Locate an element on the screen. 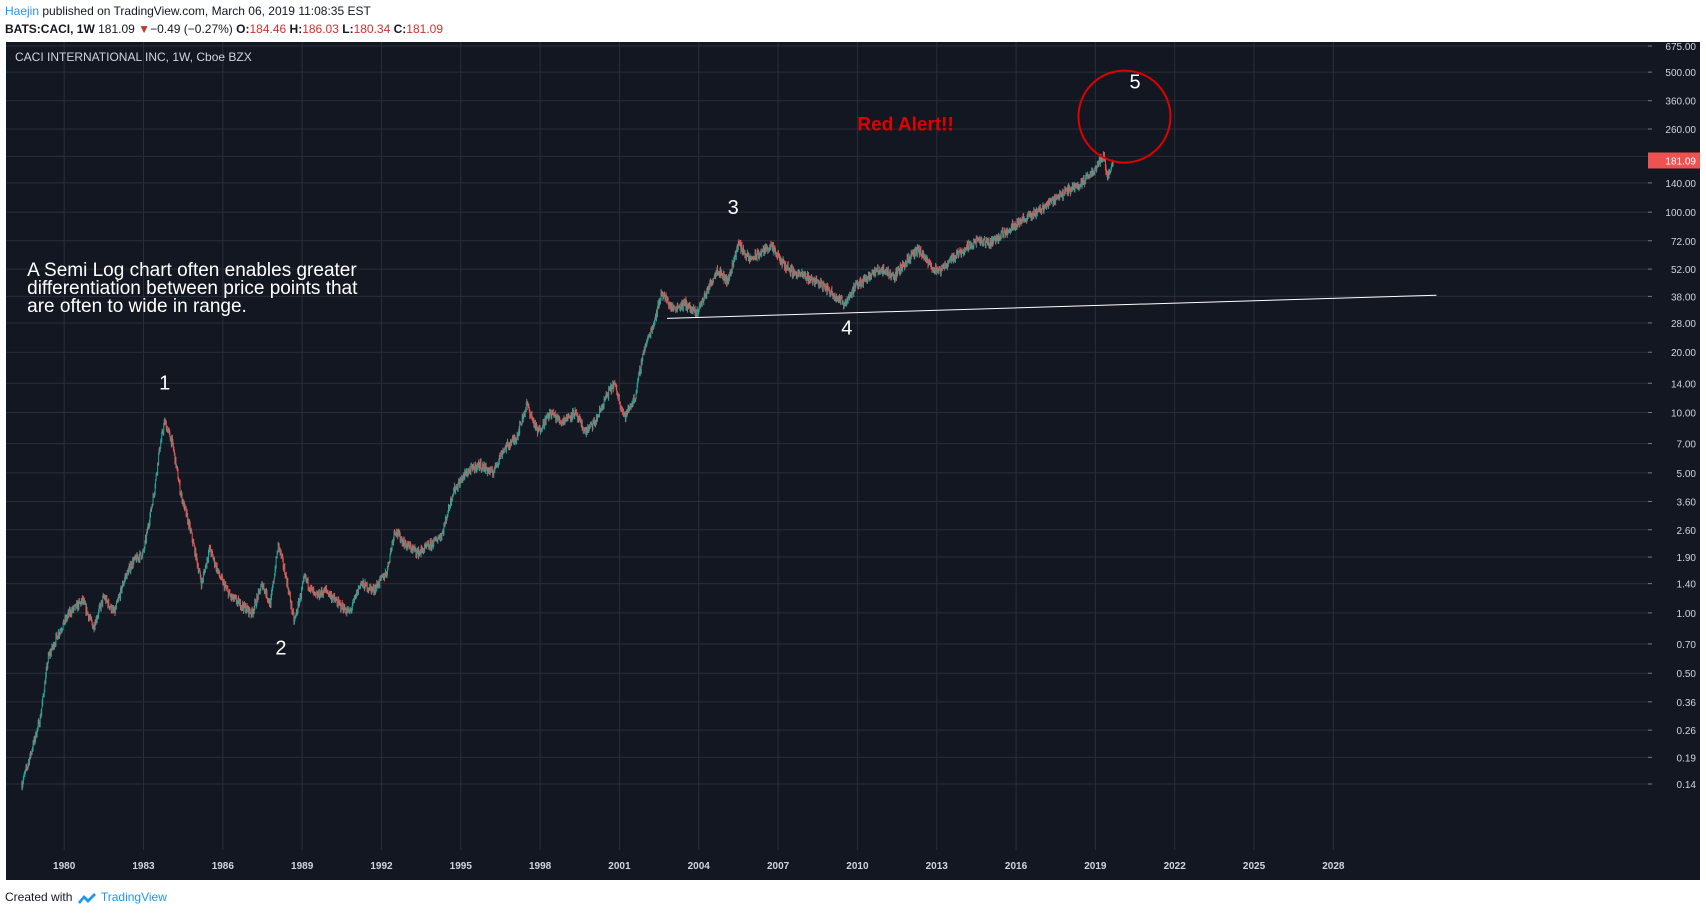 The height and width of the screenshot is (914, 1706). low-label: L: is located at coordinates (348, 29).